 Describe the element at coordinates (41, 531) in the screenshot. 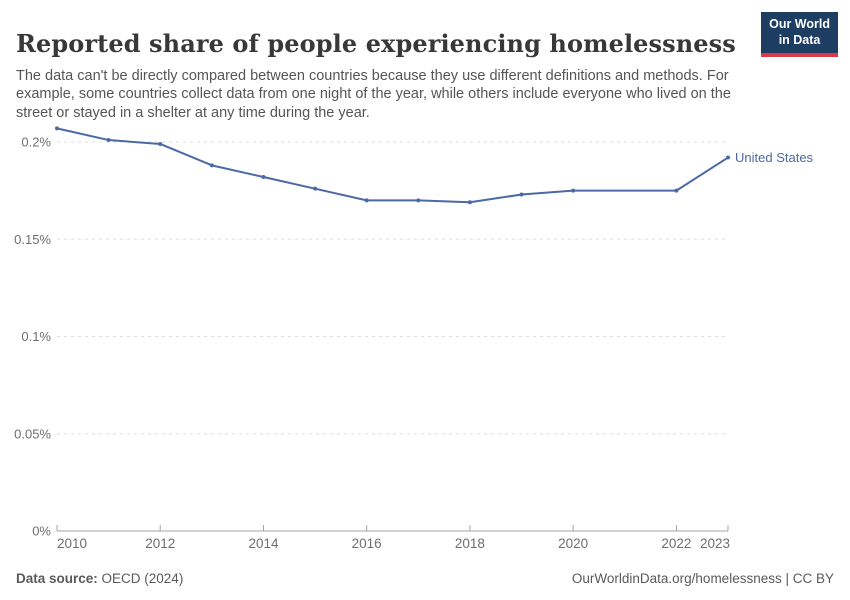

I see `y-tick-label: 0%` at that location.